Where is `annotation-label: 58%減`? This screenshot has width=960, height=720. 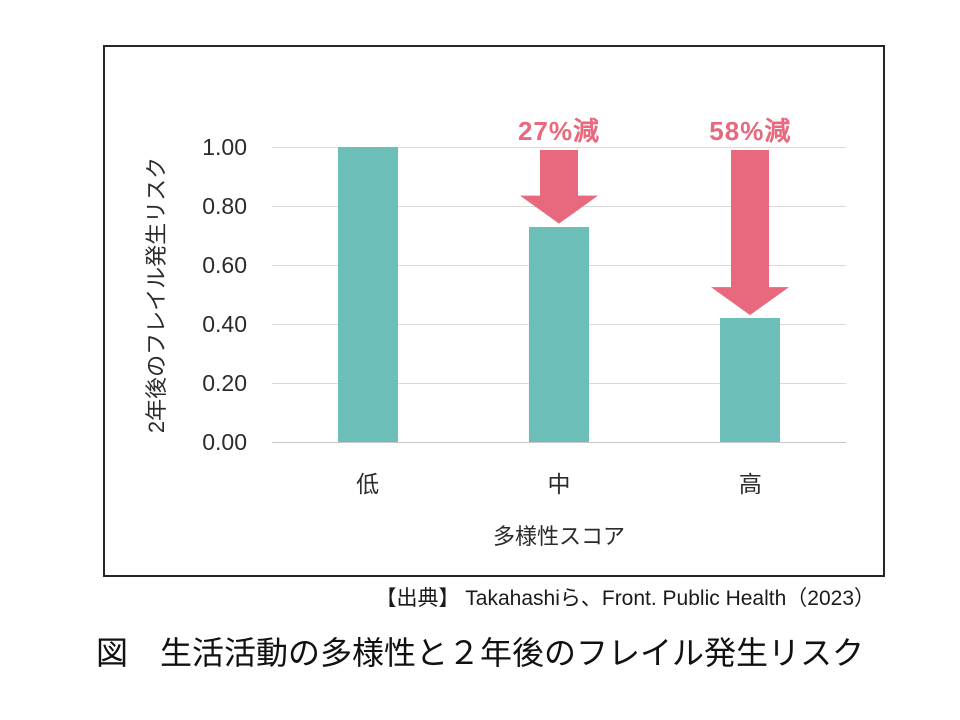
annotation-label: 58%減 is located at coordinates (750, 131).